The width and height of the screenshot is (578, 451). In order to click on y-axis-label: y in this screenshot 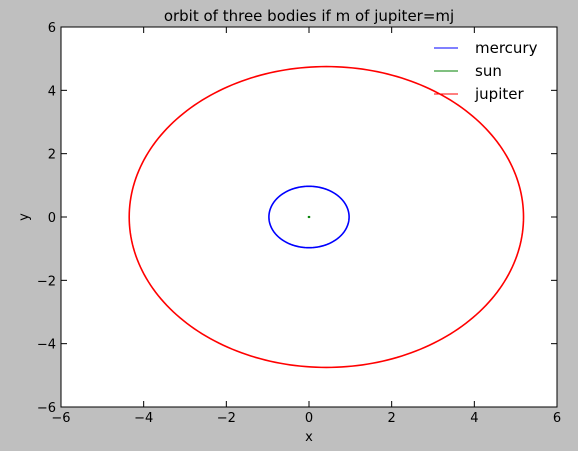, I will do `click(24, 217)`.